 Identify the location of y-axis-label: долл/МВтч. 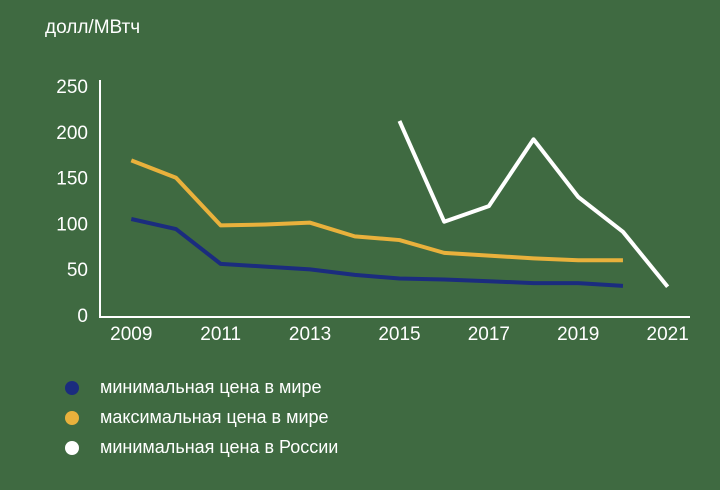
(92, 27).